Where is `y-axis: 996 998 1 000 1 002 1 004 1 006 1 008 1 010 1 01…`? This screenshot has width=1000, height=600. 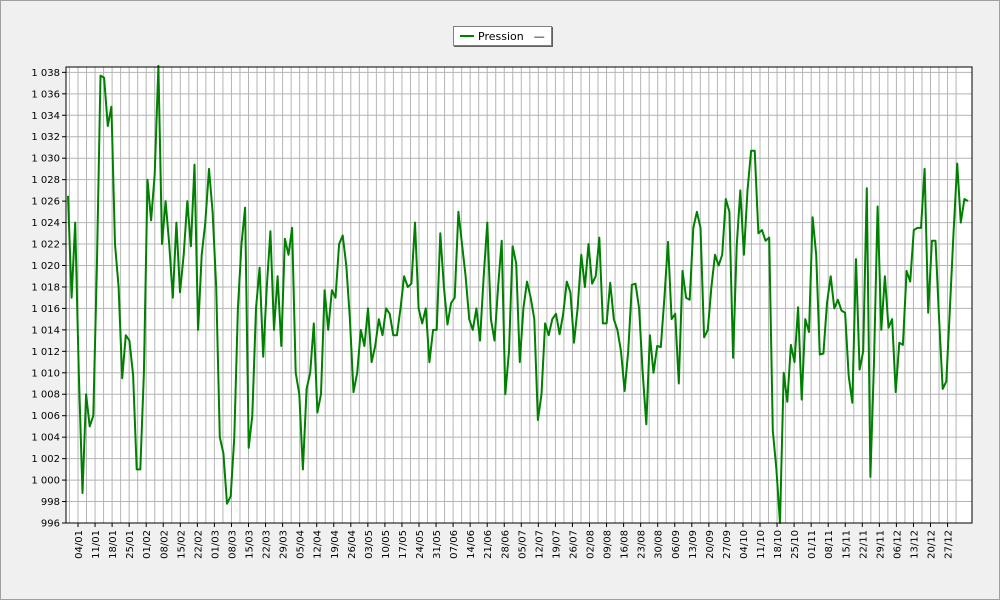 y-axis: 996 998 1 000 1 002 1 004 1 006 1 008 1 010 1 01… is located at coordinates (48, 299).